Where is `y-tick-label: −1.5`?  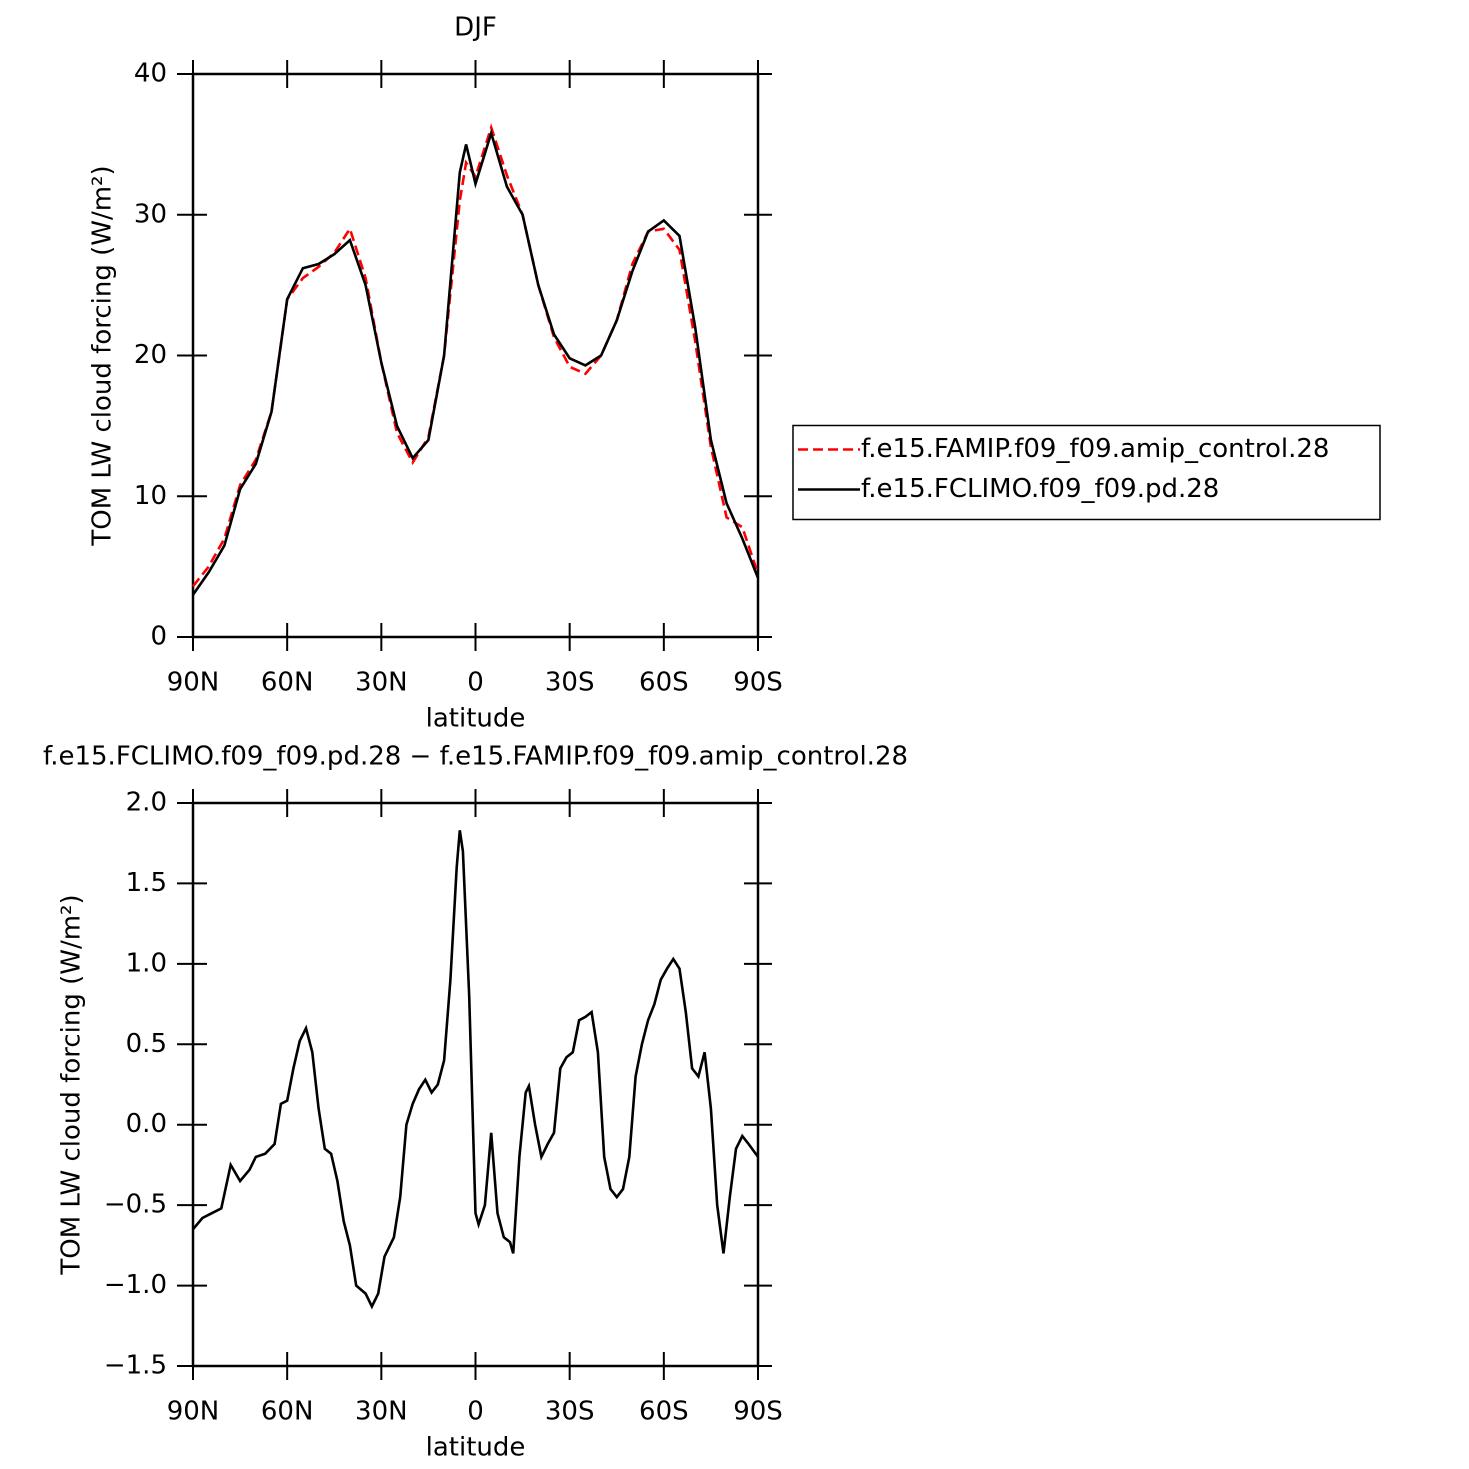
y-tick-label: −1.5 is located at coordinates (135, 1366).